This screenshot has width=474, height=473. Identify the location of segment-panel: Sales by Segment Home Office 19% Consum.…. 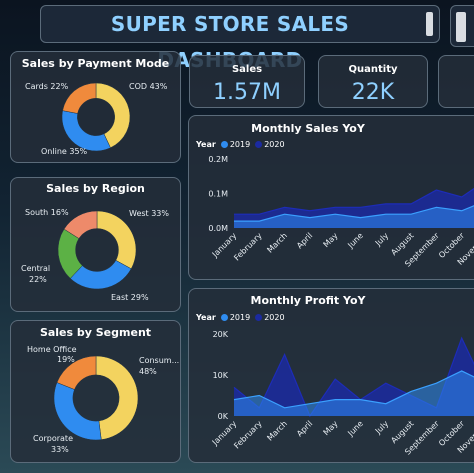
(95, 391).